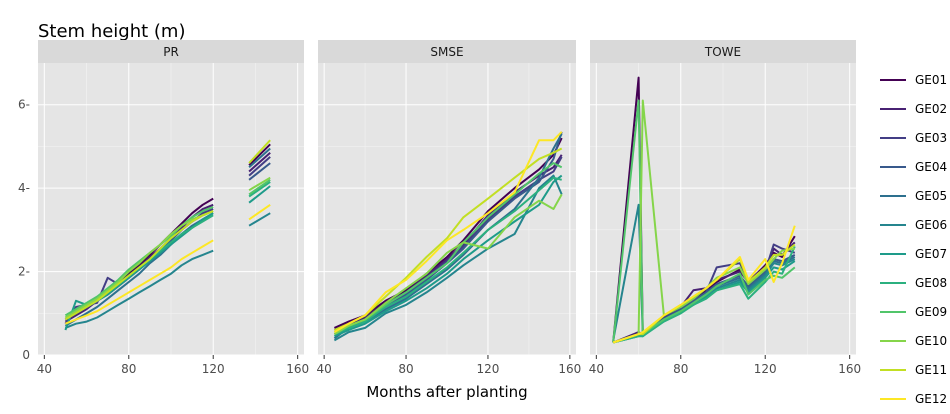 Image resolution: width=950 pixels, height=414 pixels. I want to click on strip-towe, so click(723, 51).